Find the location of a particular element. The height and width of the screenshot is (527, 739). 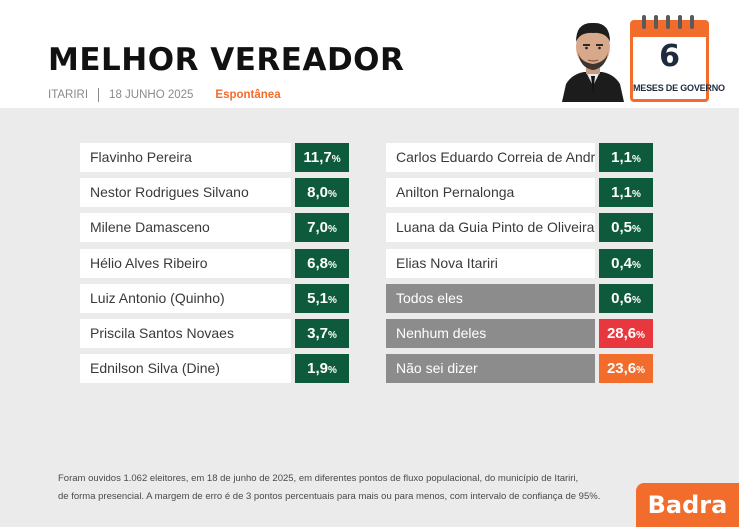

result-row: Nenhum deles 28,6% is located at coordinates (519, 333).